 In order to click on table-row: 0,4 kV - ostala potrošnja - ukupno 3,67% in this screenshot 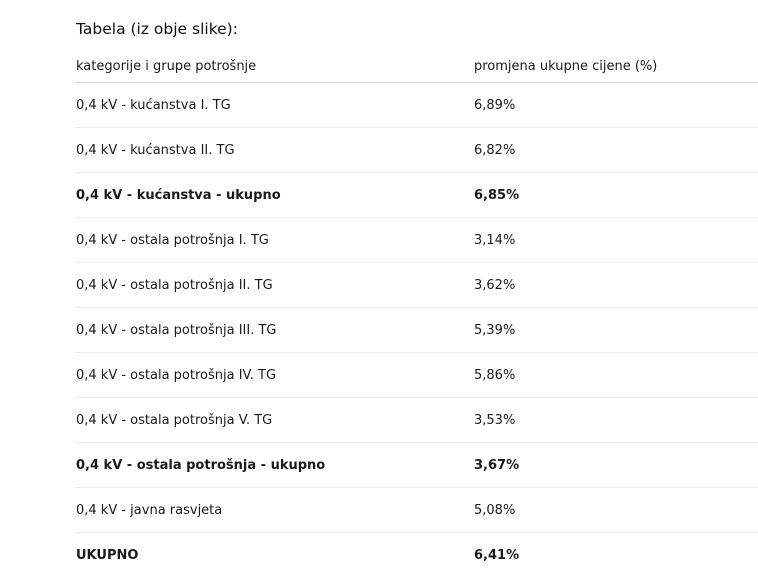, I will do `click(417, 465)`.